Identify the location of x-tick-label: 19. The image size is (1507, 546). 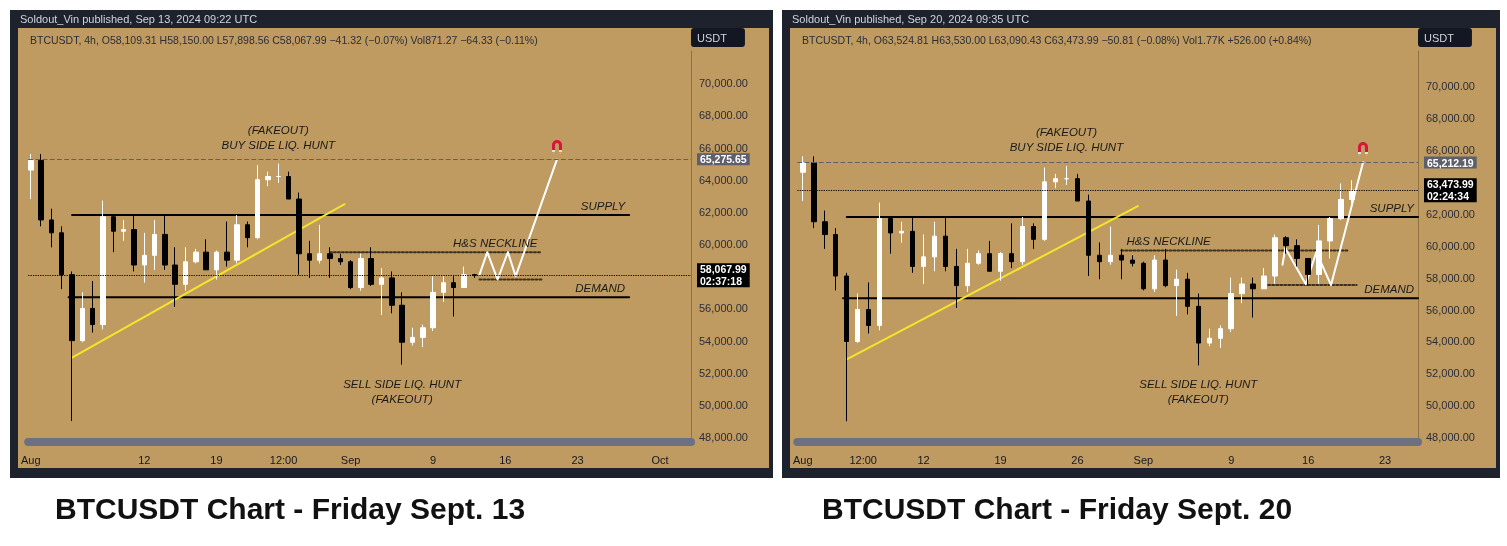
(1000, 459).